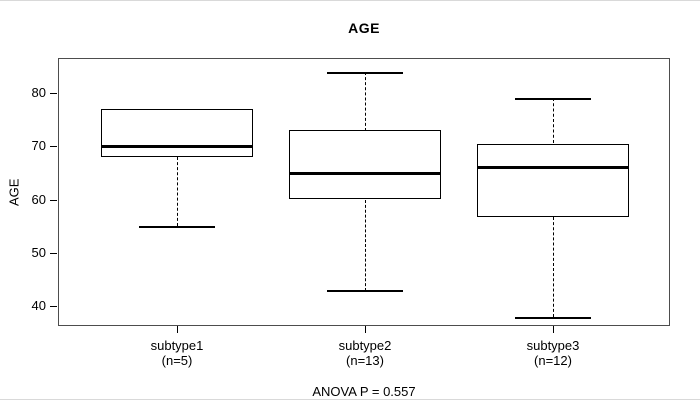 Image resolution: width=700 pixels, height=400 pixels. I want to click on y-tick-label: 60, so click(38, 199).